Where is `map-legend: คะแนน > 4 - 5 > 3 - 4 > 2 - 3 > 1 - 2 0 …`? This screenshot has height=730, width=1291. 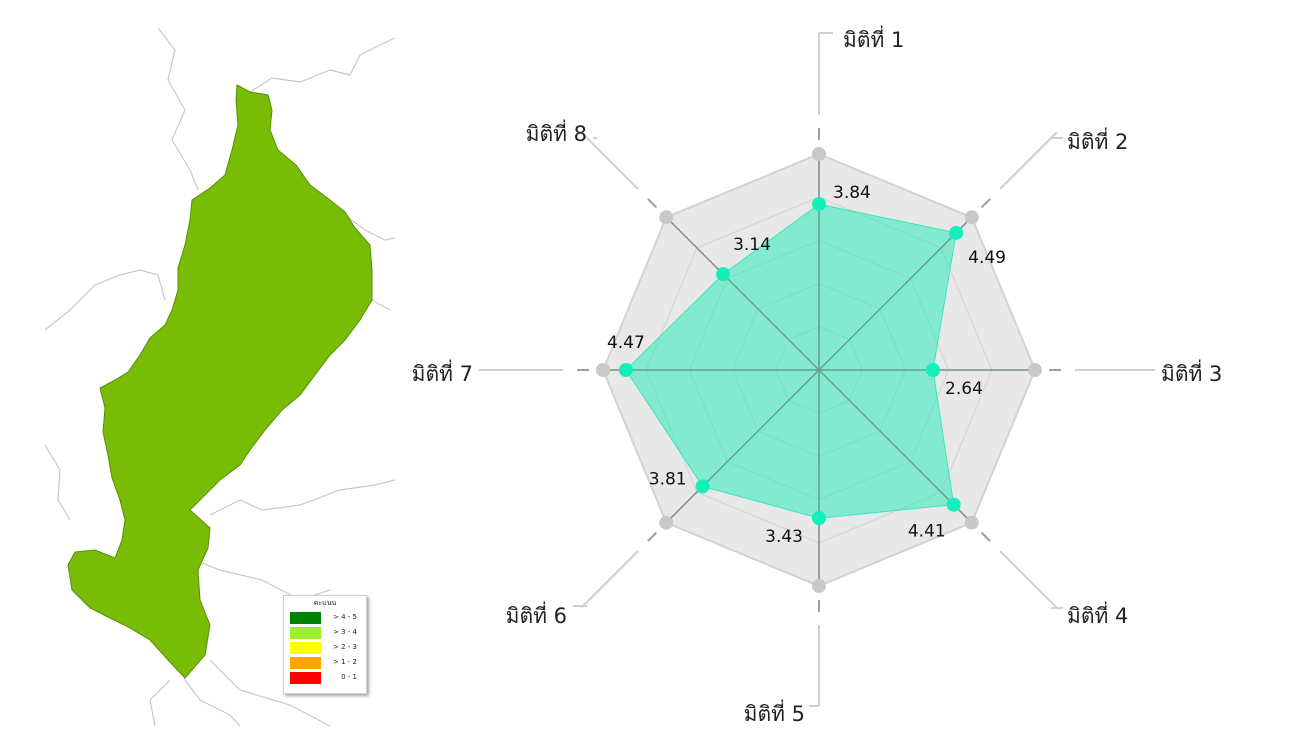
map-legend: คะแนน > 4 - 5 > 3 - 4 > 2 - 3 > 1 - 2 0 … is located at coordinates (325, 644).